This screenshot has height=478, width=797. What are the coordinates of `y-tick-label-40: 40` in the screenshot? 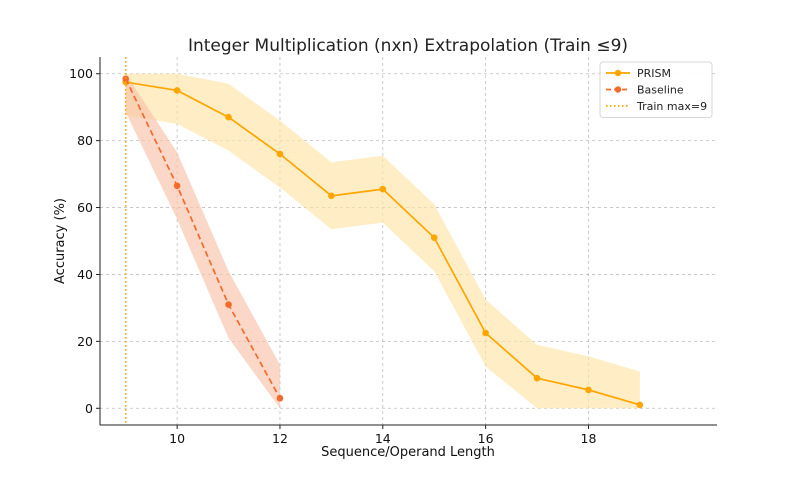 It's located at (85, 274).